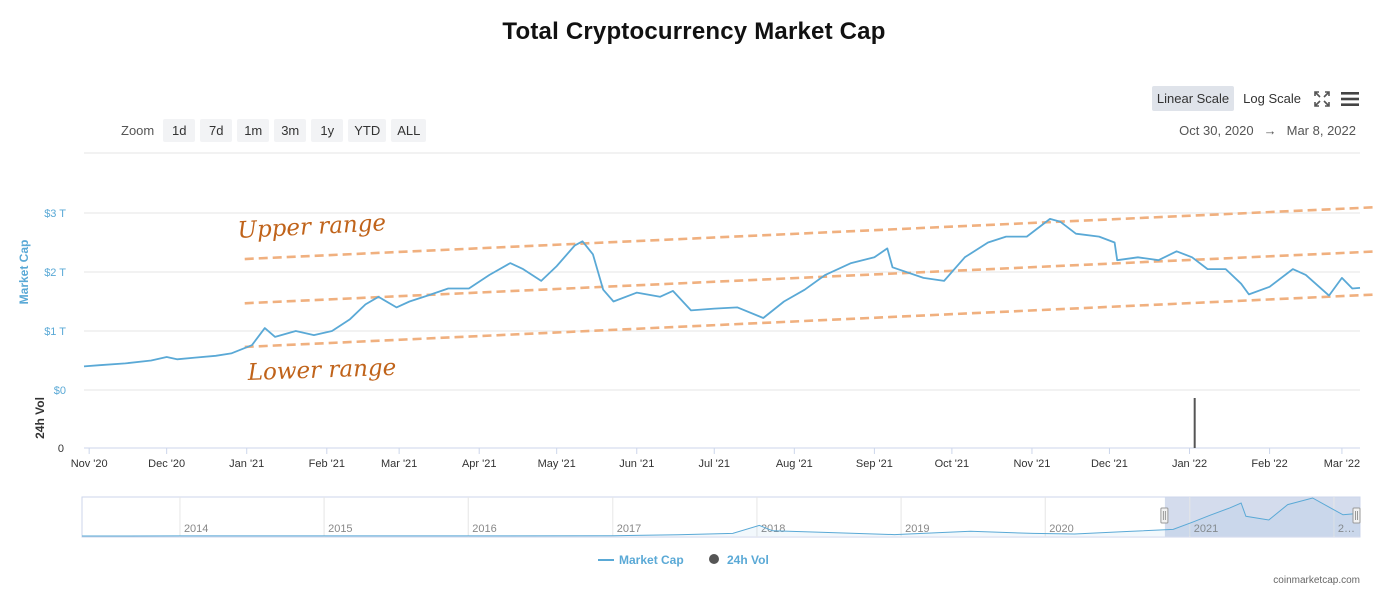 The image size is (1388, 599). Describe the element at coordinates (1272, 98) in the screenshot. I see `log-scale-button: Log Scale` at that location.